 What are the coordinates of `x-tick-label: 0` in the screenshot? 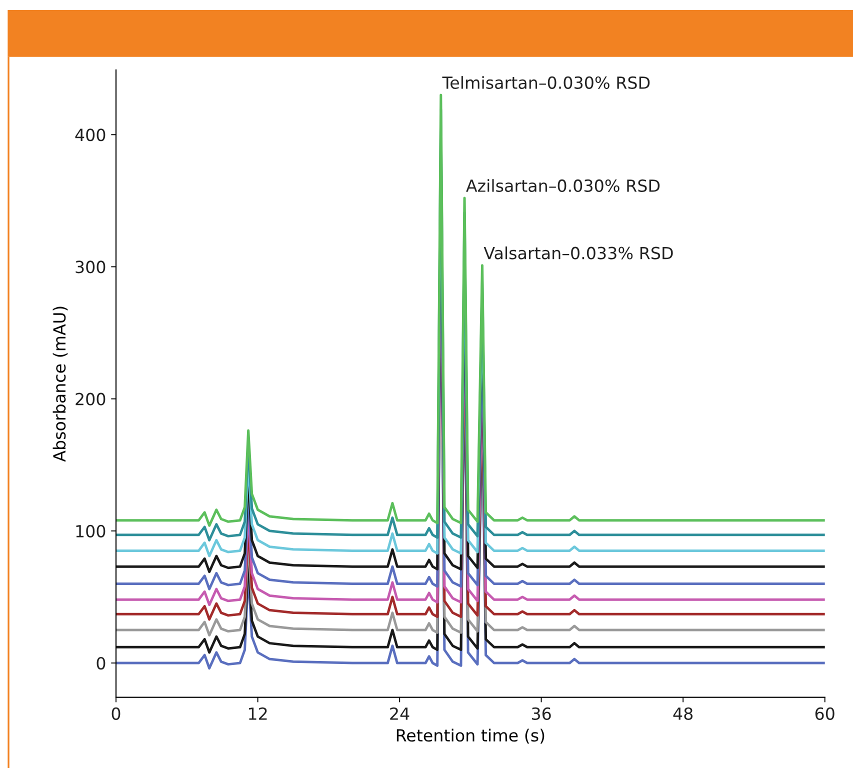 It's located at (116, 713).